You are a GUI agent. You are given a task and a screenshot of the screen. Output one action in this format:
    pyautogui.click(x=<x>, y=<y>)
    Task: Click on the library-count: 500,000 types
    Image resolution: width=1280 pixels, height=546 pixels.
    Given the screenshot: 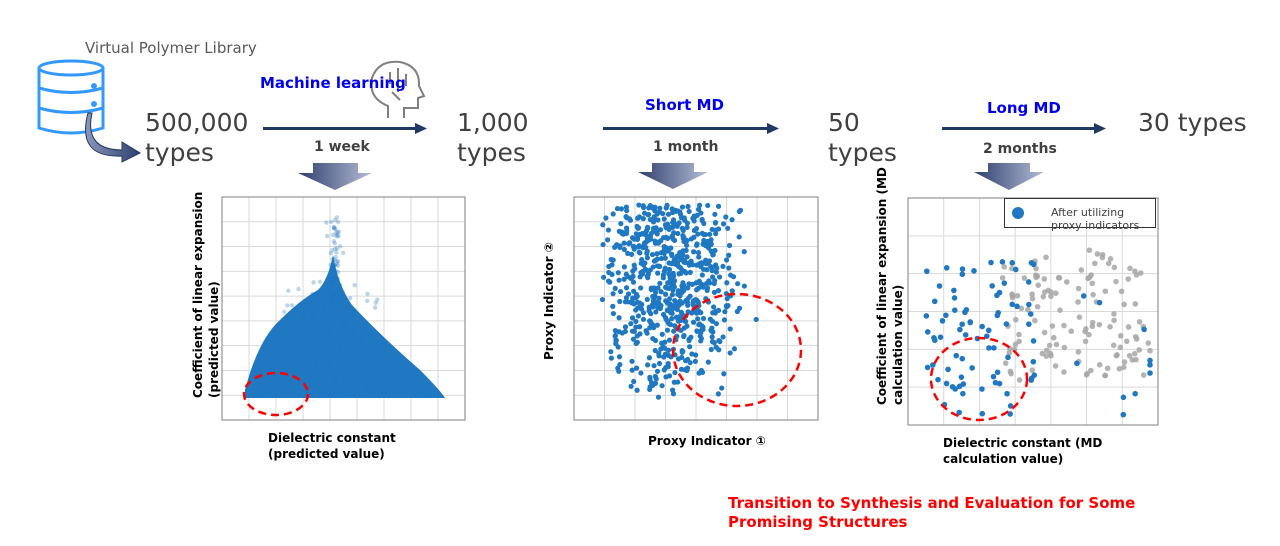 What is the action you would take?
    pyautogui.click(x=196, y=138)
    